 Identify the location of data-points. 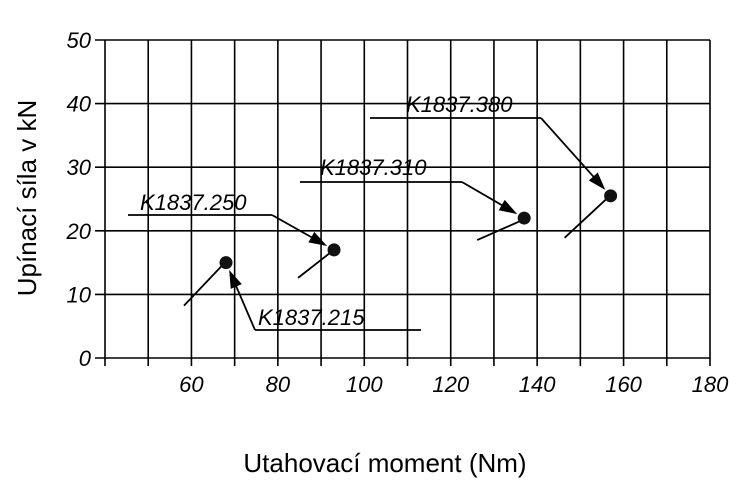
(418, 229).